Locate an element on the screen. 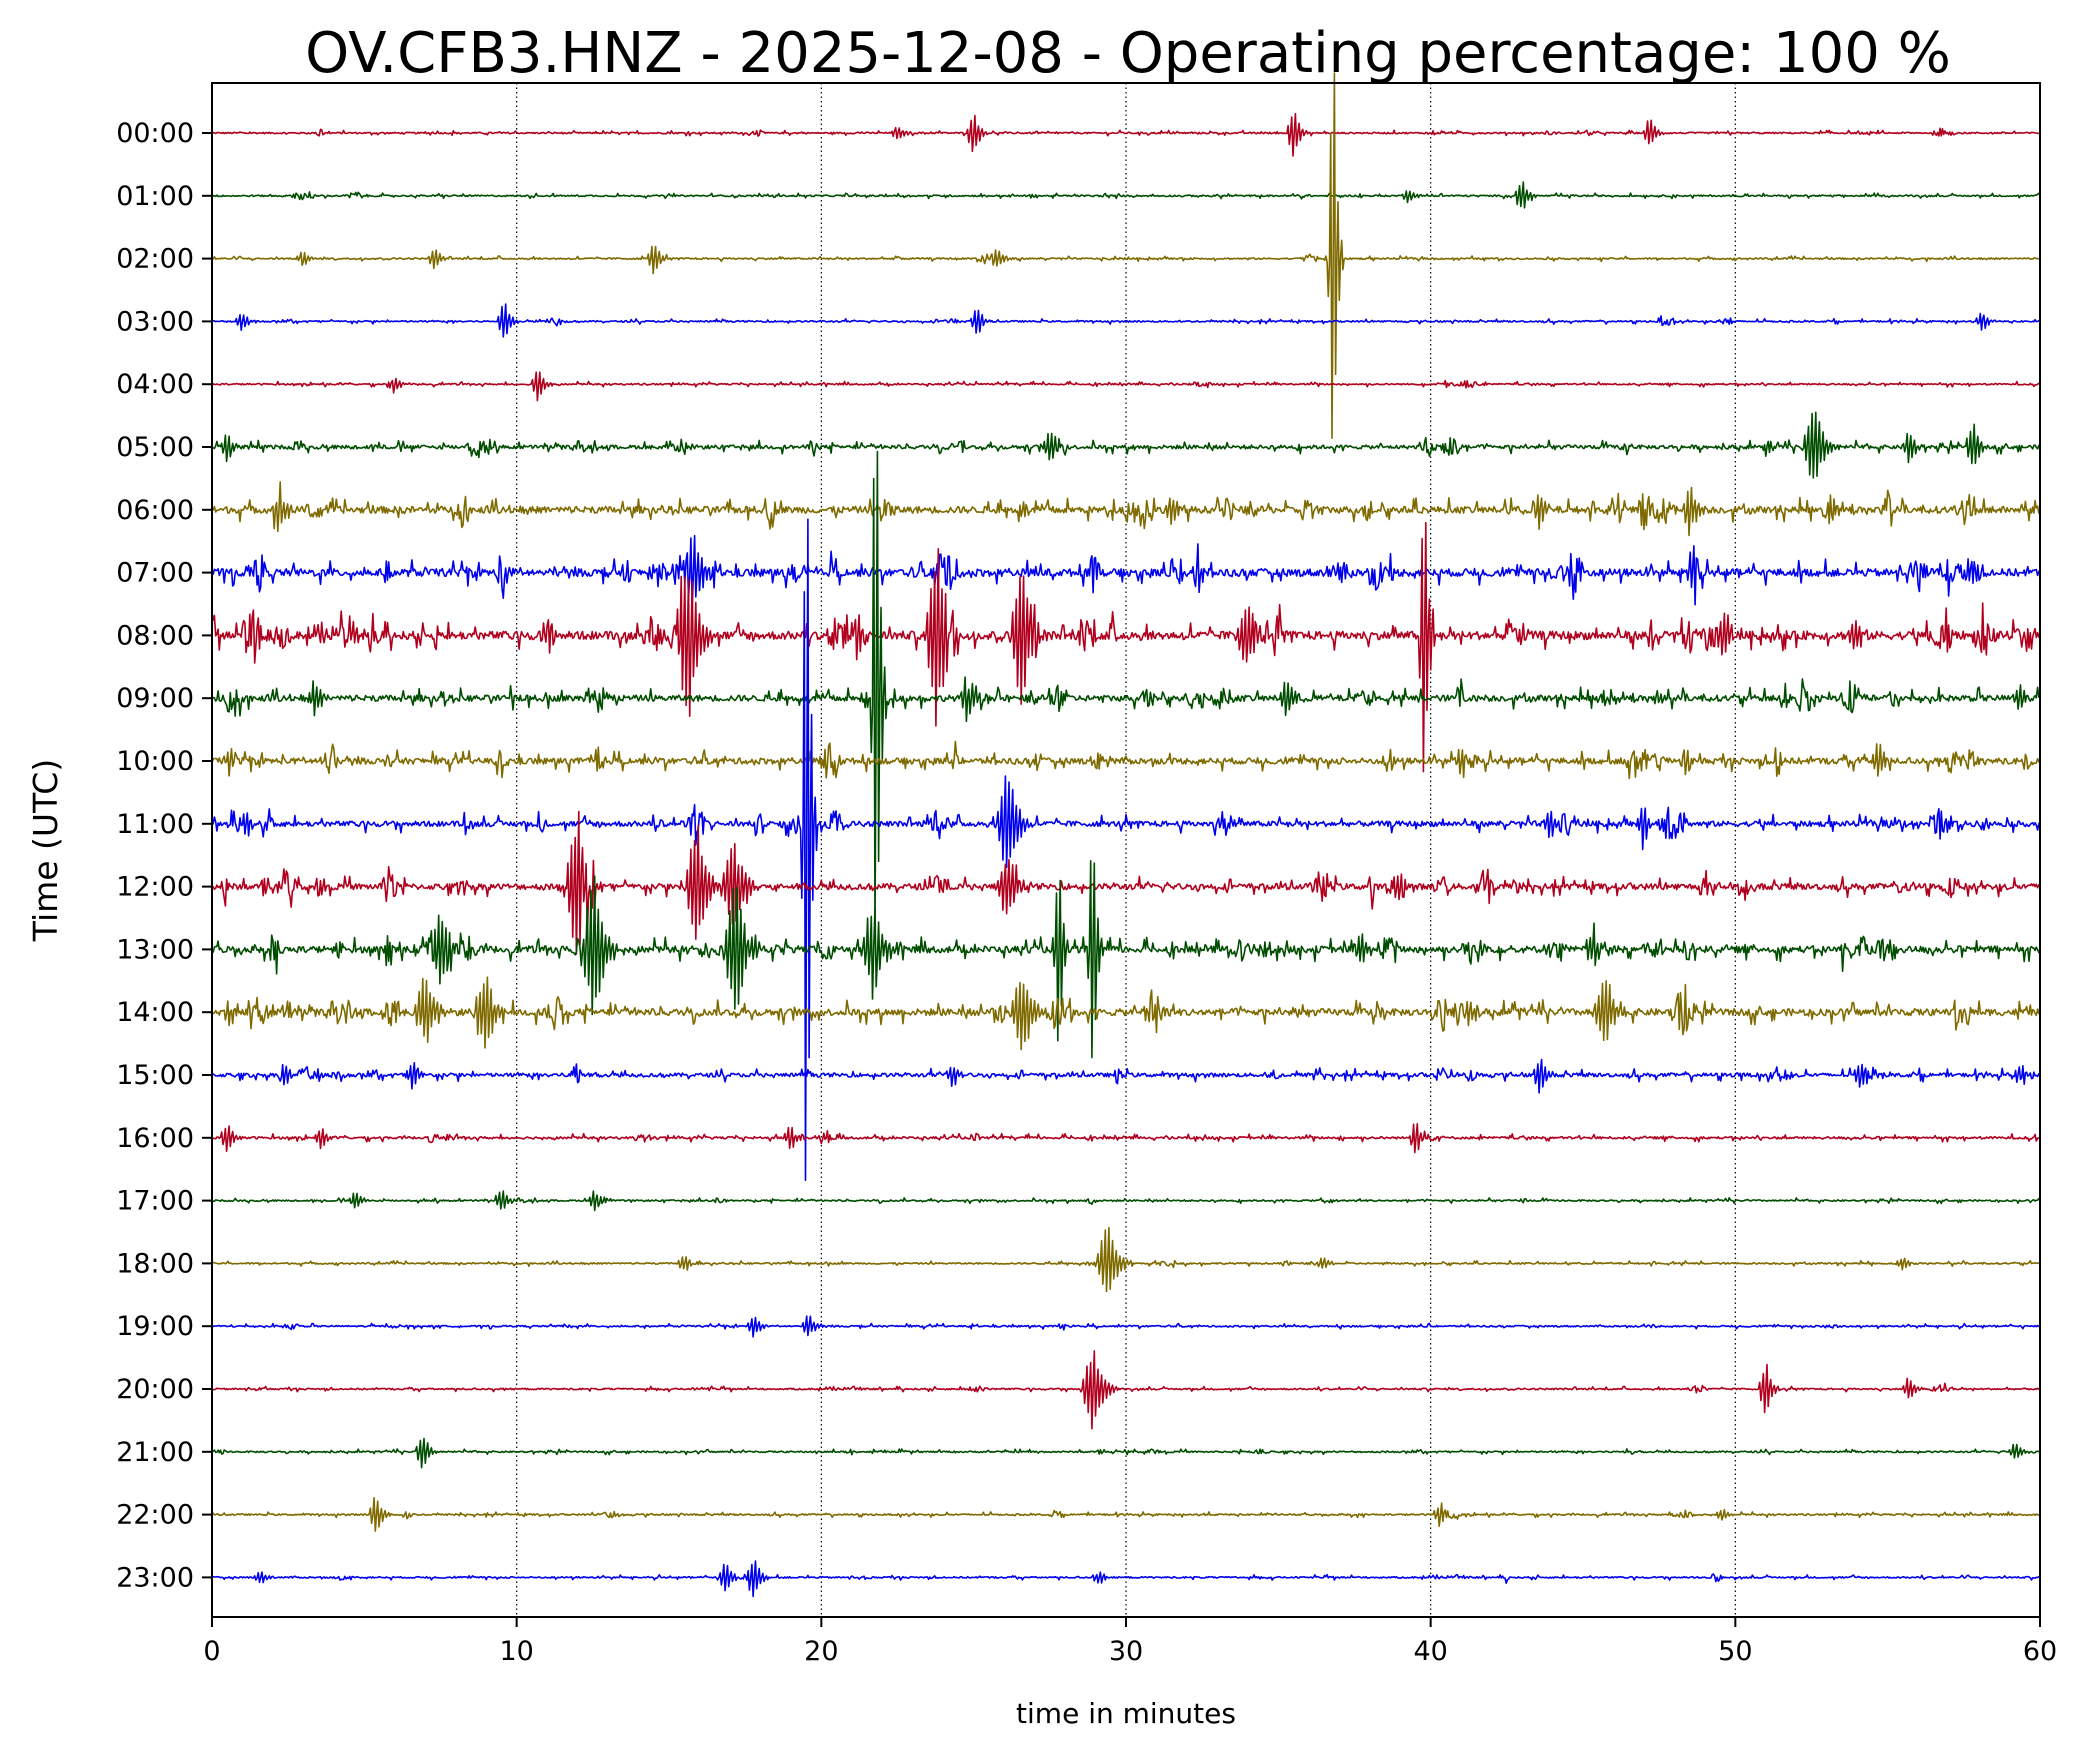  y-tick-label: 01:00 is located at coordinates (155, 196).